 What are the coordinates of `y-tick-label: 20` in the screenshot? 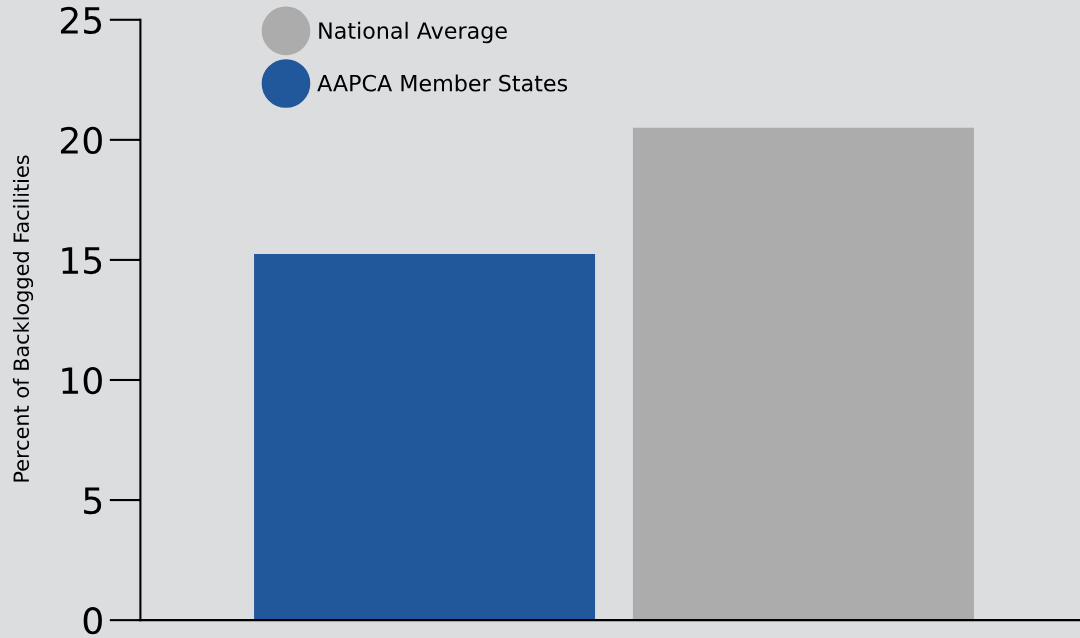 It's located at (81, 140).